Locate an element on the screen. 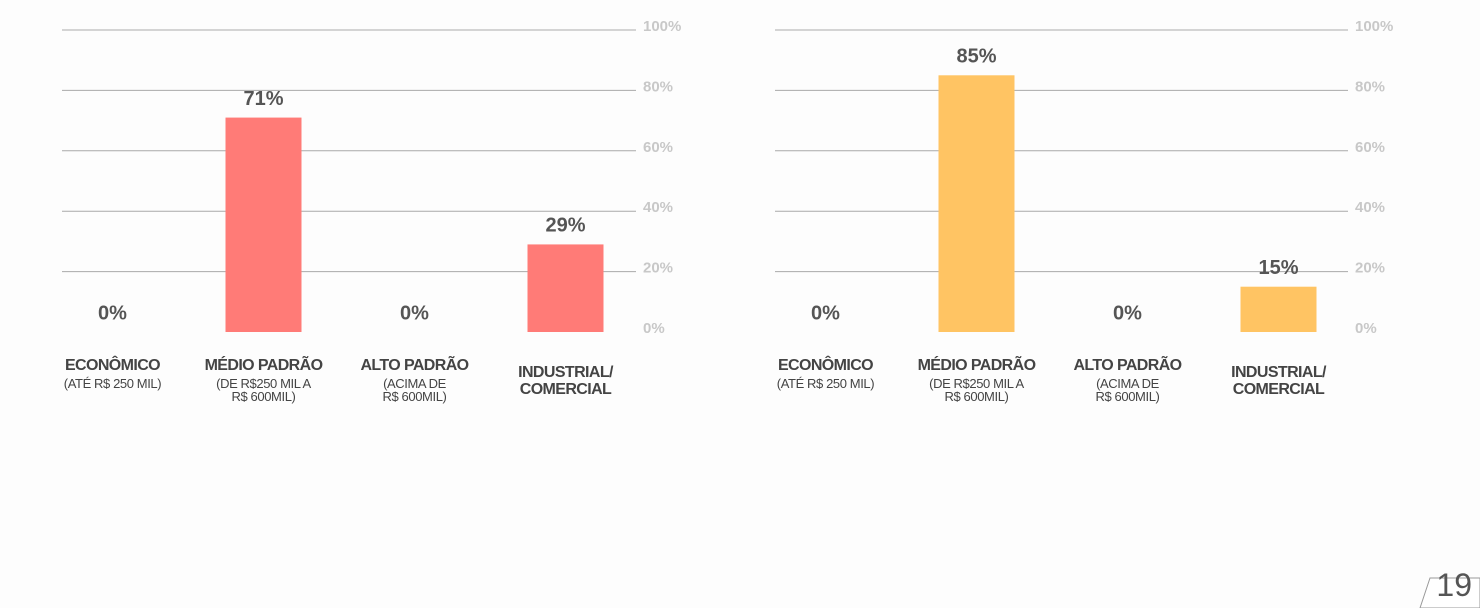  value-label: 29% is located at coordinates (565, 226).